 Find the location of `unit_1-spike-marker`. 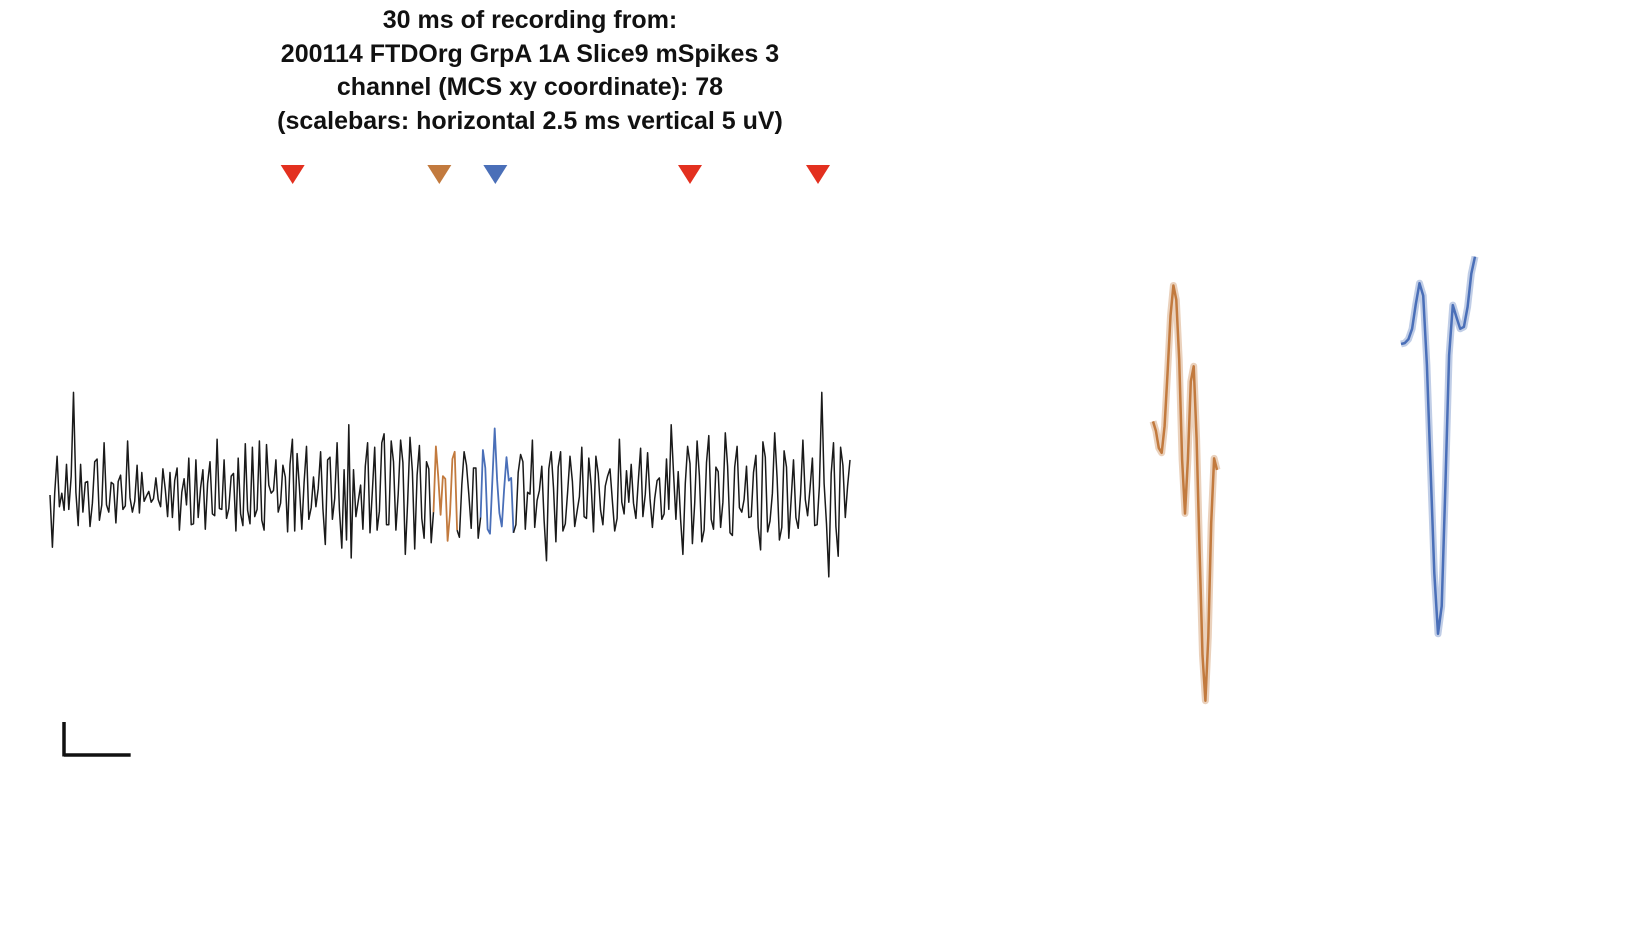

unit_1-spike-marker is located at coordinates (439, 174).